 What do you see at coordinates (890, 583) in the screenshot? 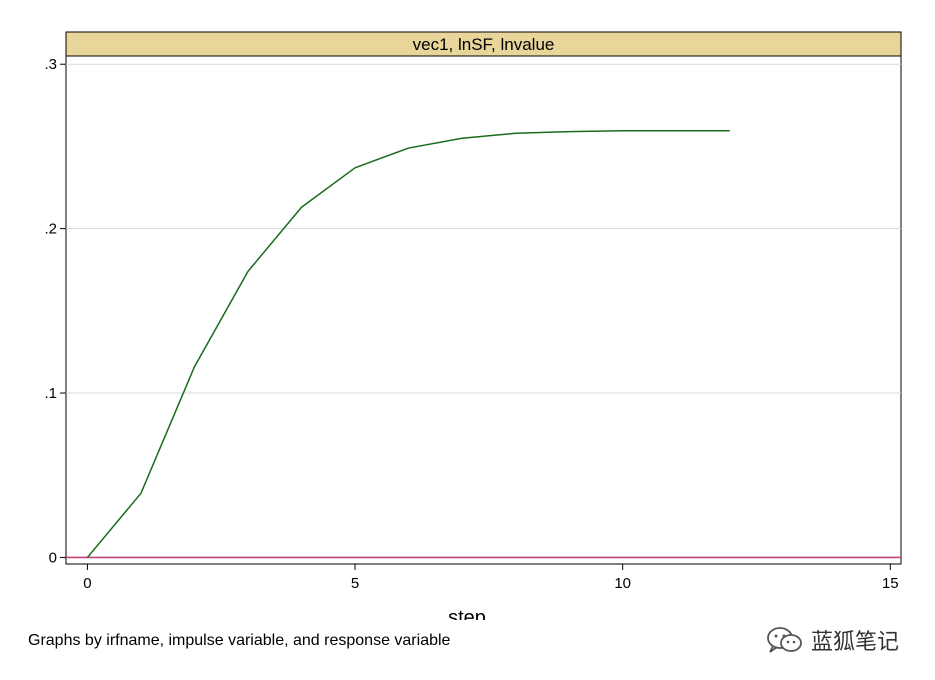
I see `x-tick-label: 15` at bounding box center [890, 583].